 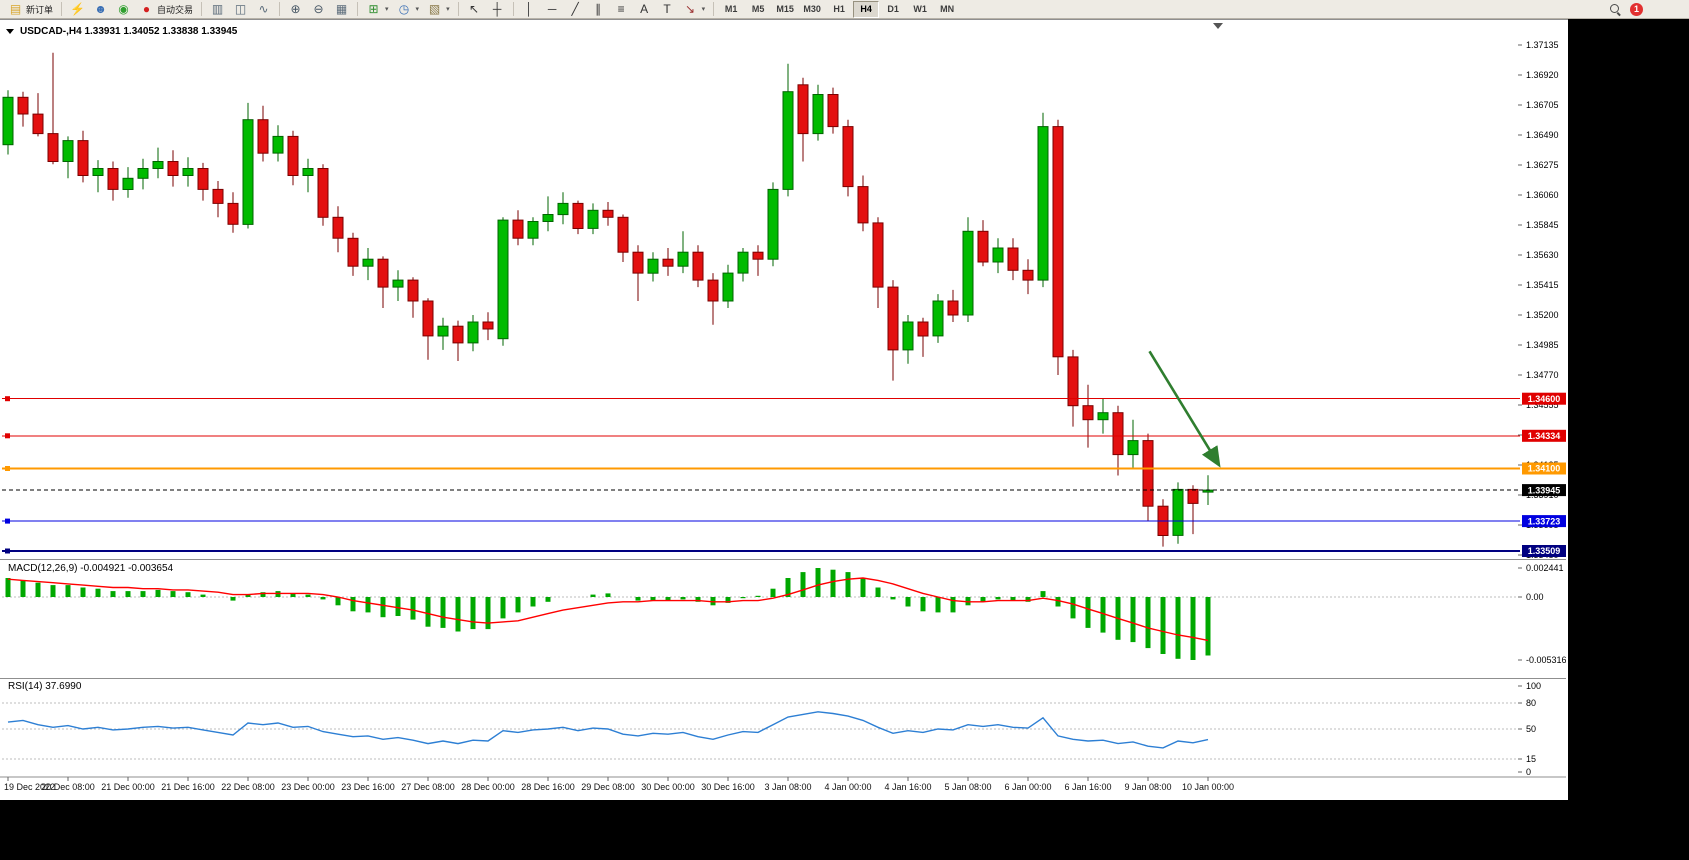 What do you see at coordinates (10, 31) in the screenshot?
I see `one-click-trading-toggle` at bounding box center [10, 31].